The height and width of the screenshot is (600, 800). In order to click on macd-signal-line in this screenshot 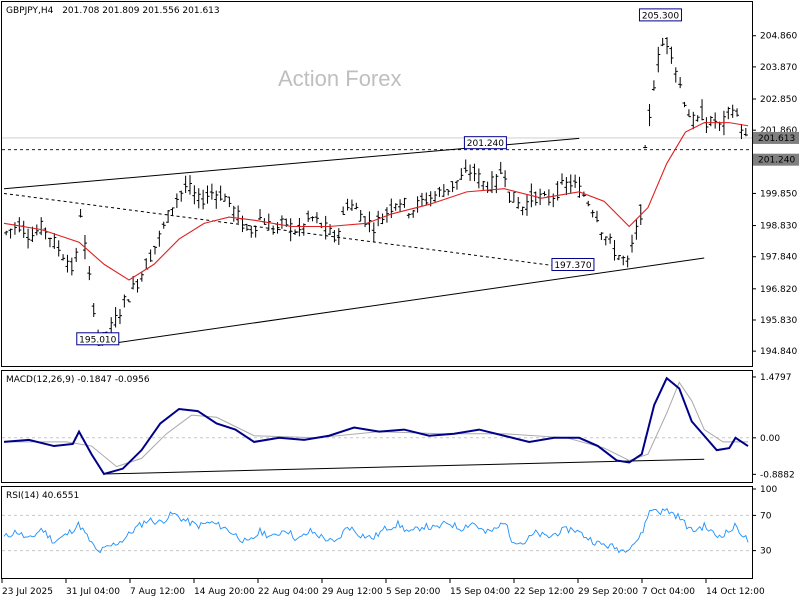, I will do `click(376, 424)`.